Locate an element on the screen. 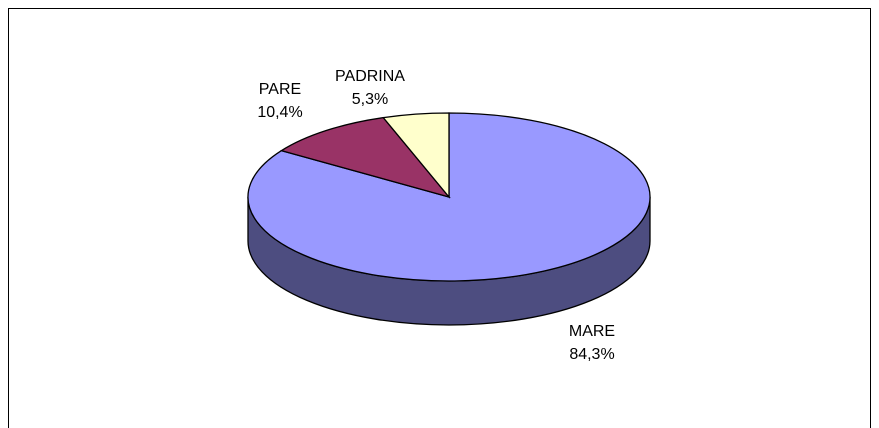 This screenshot has height=428, width=879. slice-value-label: 84,3% is located at coordinates (591, 354).